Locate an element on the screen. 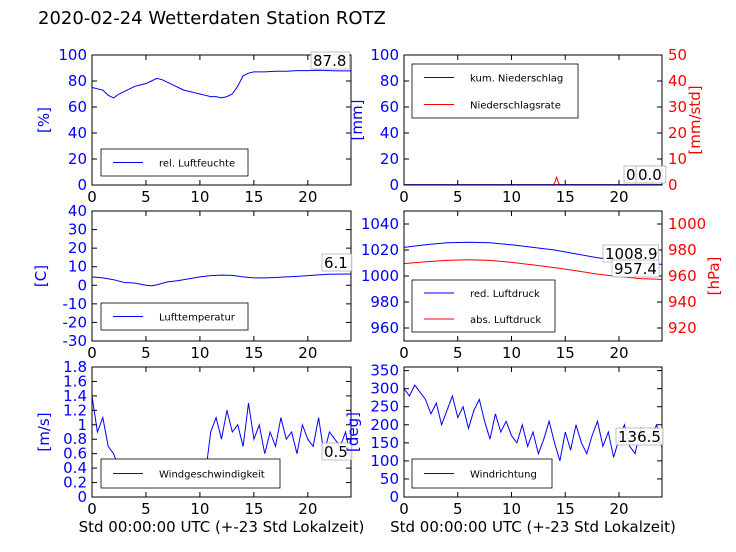 This screenshot has height=552, width=736. y-tick-label: 350 is located at coordinates (384, 371).